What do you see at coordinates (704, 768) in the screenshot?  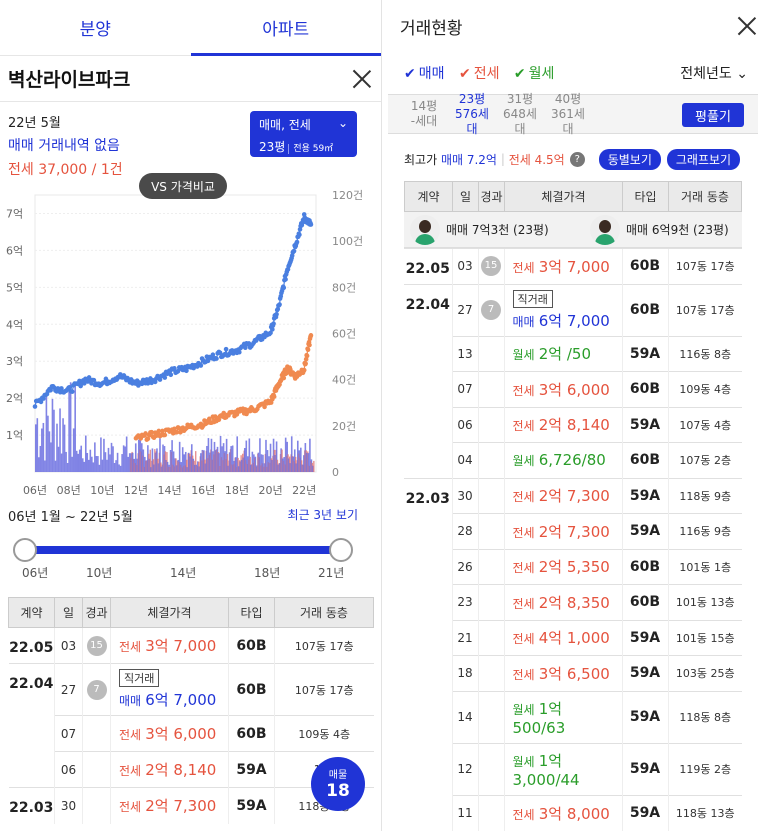 I see `building-floor: 119동 2층` at bounding box center [704, 768].